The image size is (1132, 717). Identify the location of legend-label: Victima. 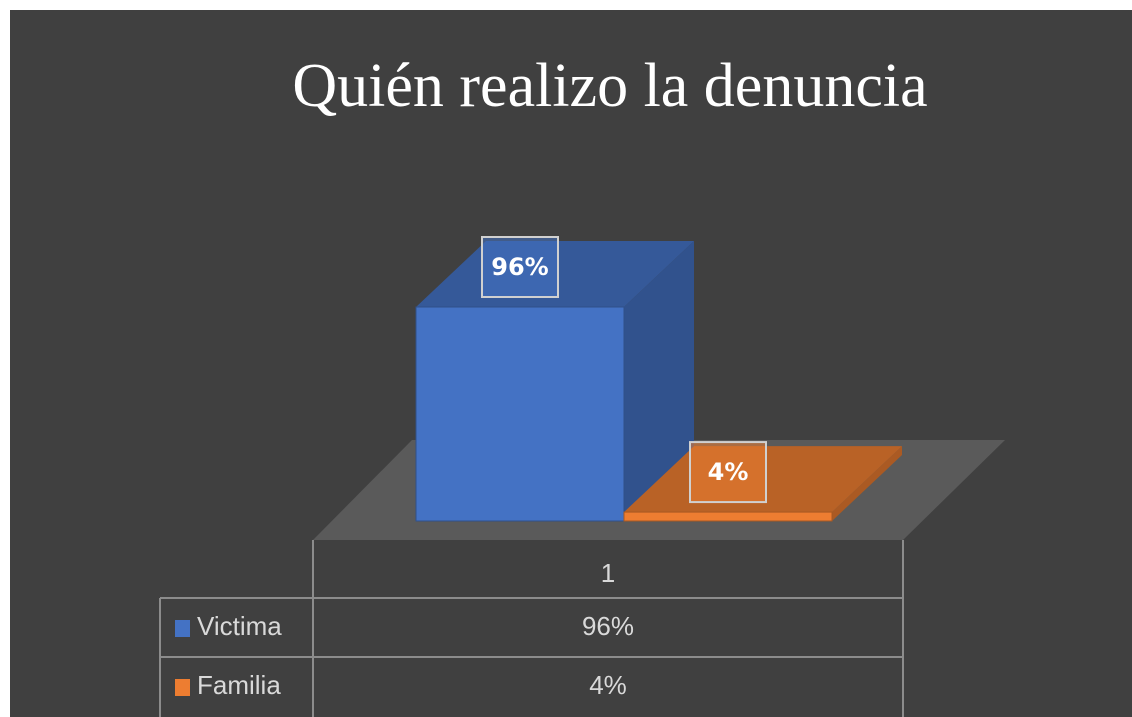
(239, 626).